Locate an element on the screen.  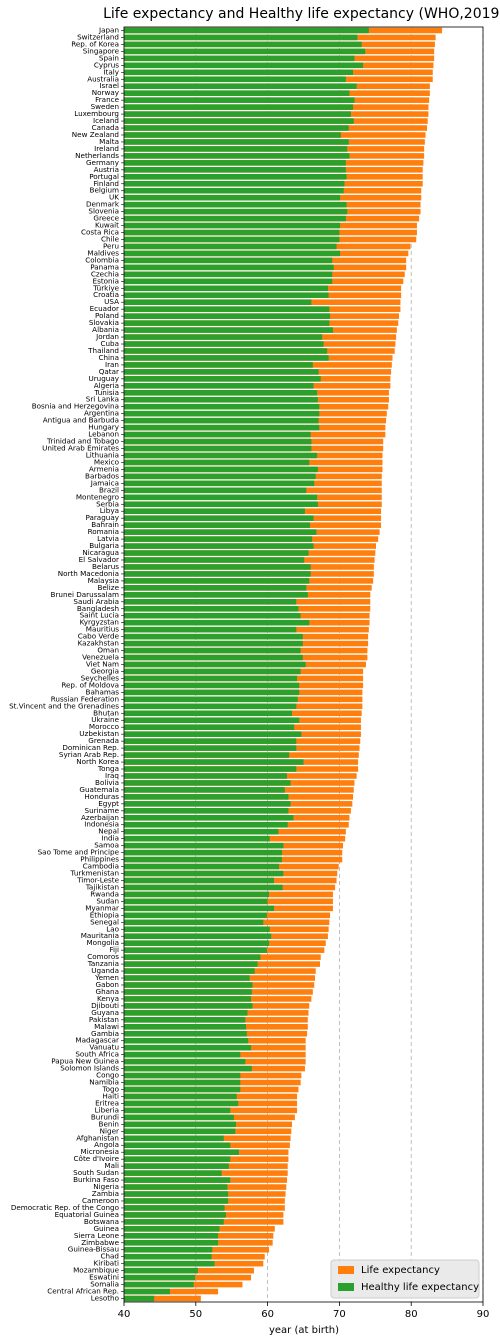
y-tick-label: Angola is located at coordinates (106, 1144).